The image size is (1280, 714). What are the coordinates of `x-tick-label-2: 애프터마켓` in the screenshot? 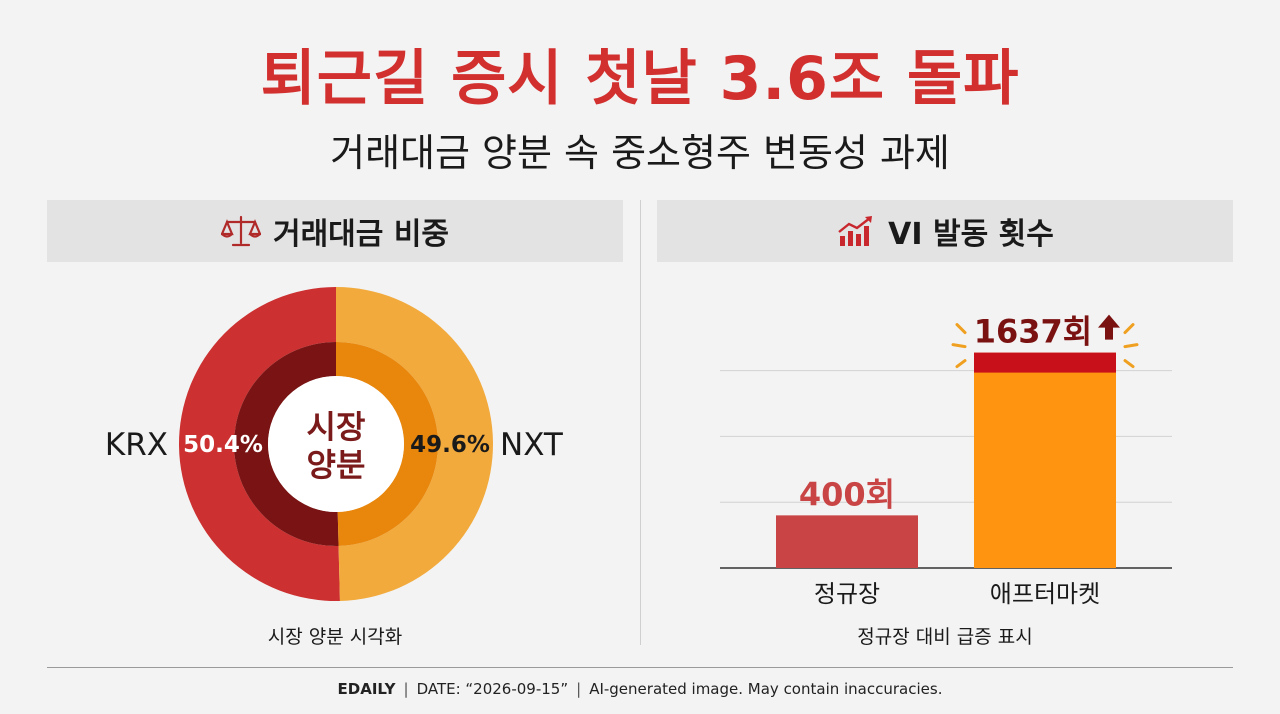 It's located at (1045, 594).